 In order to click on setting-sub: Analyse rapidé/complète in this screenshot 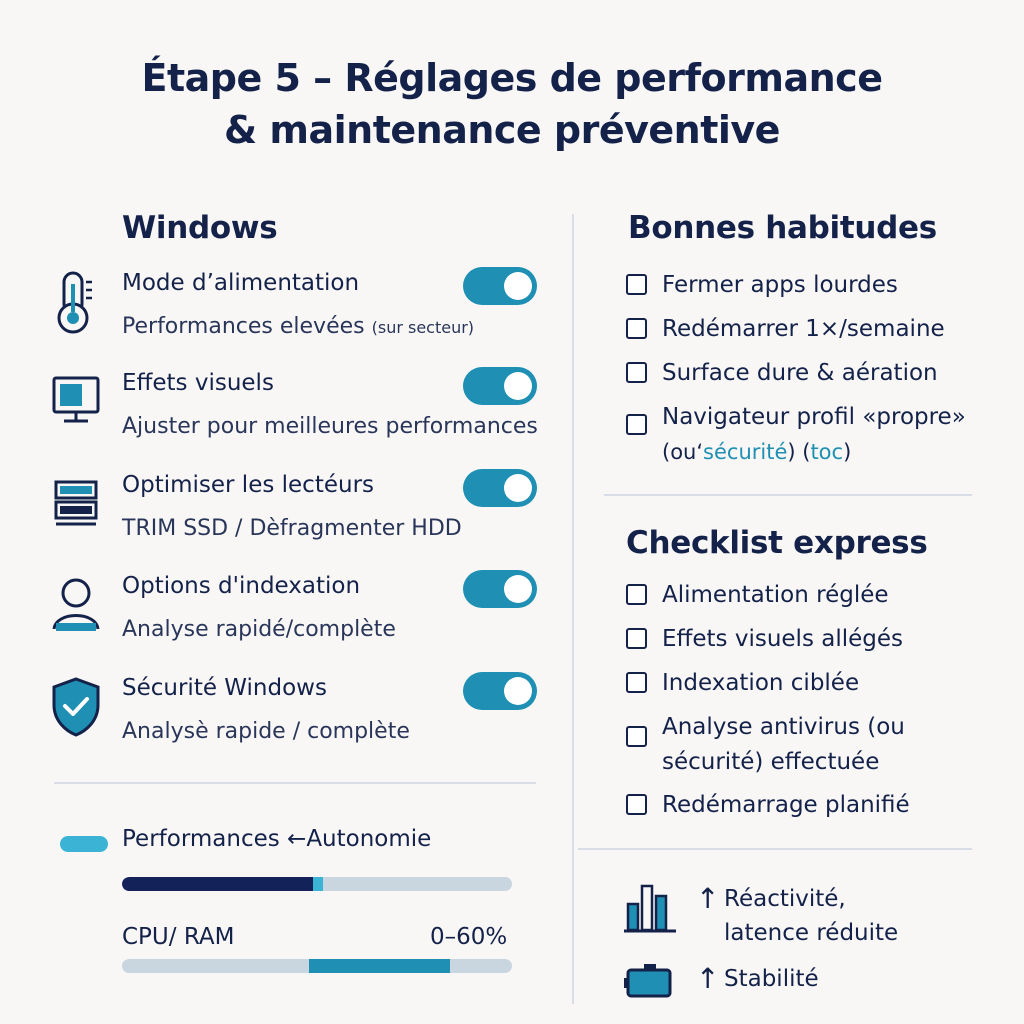, I will do `click(259, 629)`.